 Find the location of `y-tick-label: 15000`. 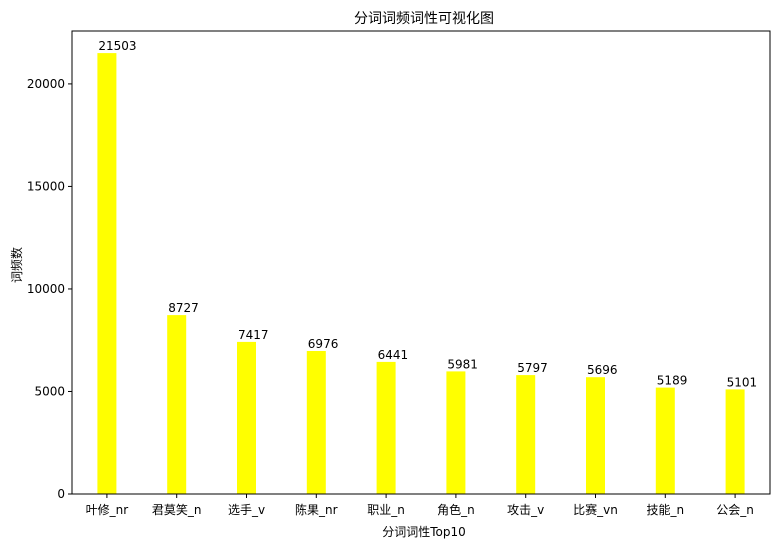

y-tick-label: 15000 is located at coordinates (46, 186).